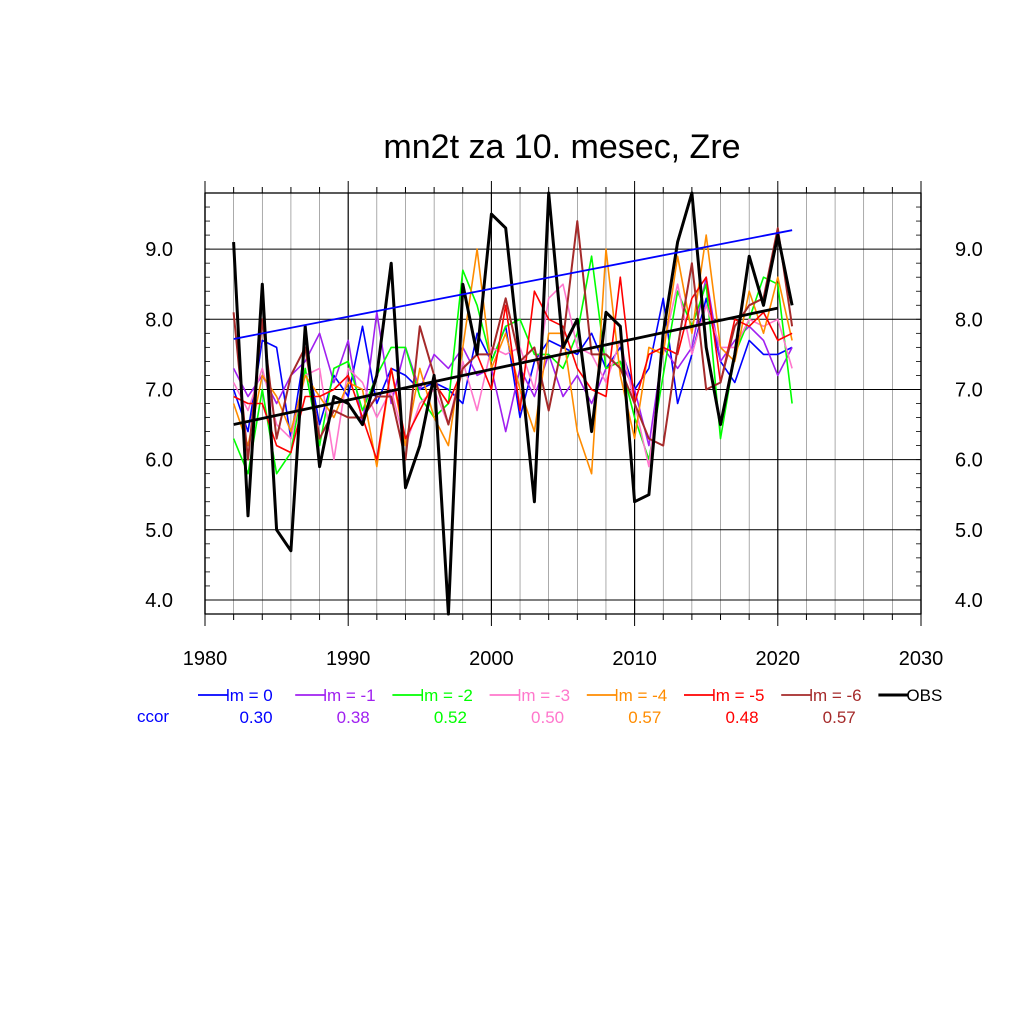  What do you see at coordinates (738, 695) in the screenshot?
I see `legend-label: lm = -5` at bounding box center [738, 695].